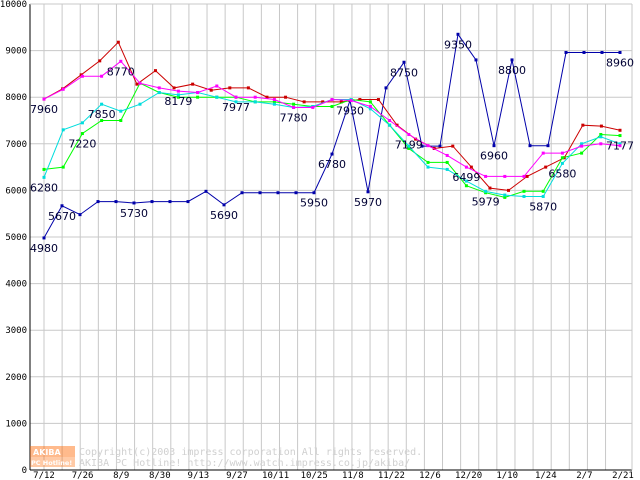 This screenshot has height=480, width=640. Describe the element at coordinates (430, 475) in the screenshot. I see `x-tick-label: 12/6` at that location.